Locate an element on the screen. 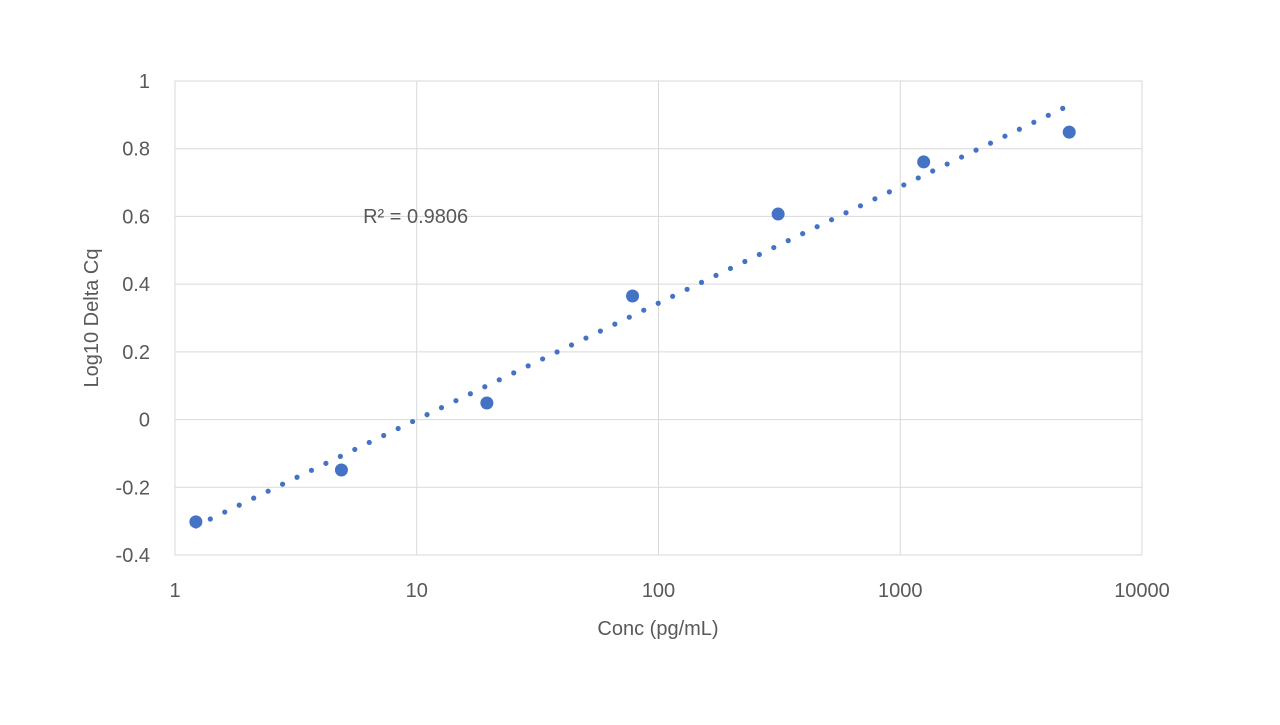 This screenshot has height=725, width=1280. y-tick-label: -0.4 is located at coordinates (133, 556).